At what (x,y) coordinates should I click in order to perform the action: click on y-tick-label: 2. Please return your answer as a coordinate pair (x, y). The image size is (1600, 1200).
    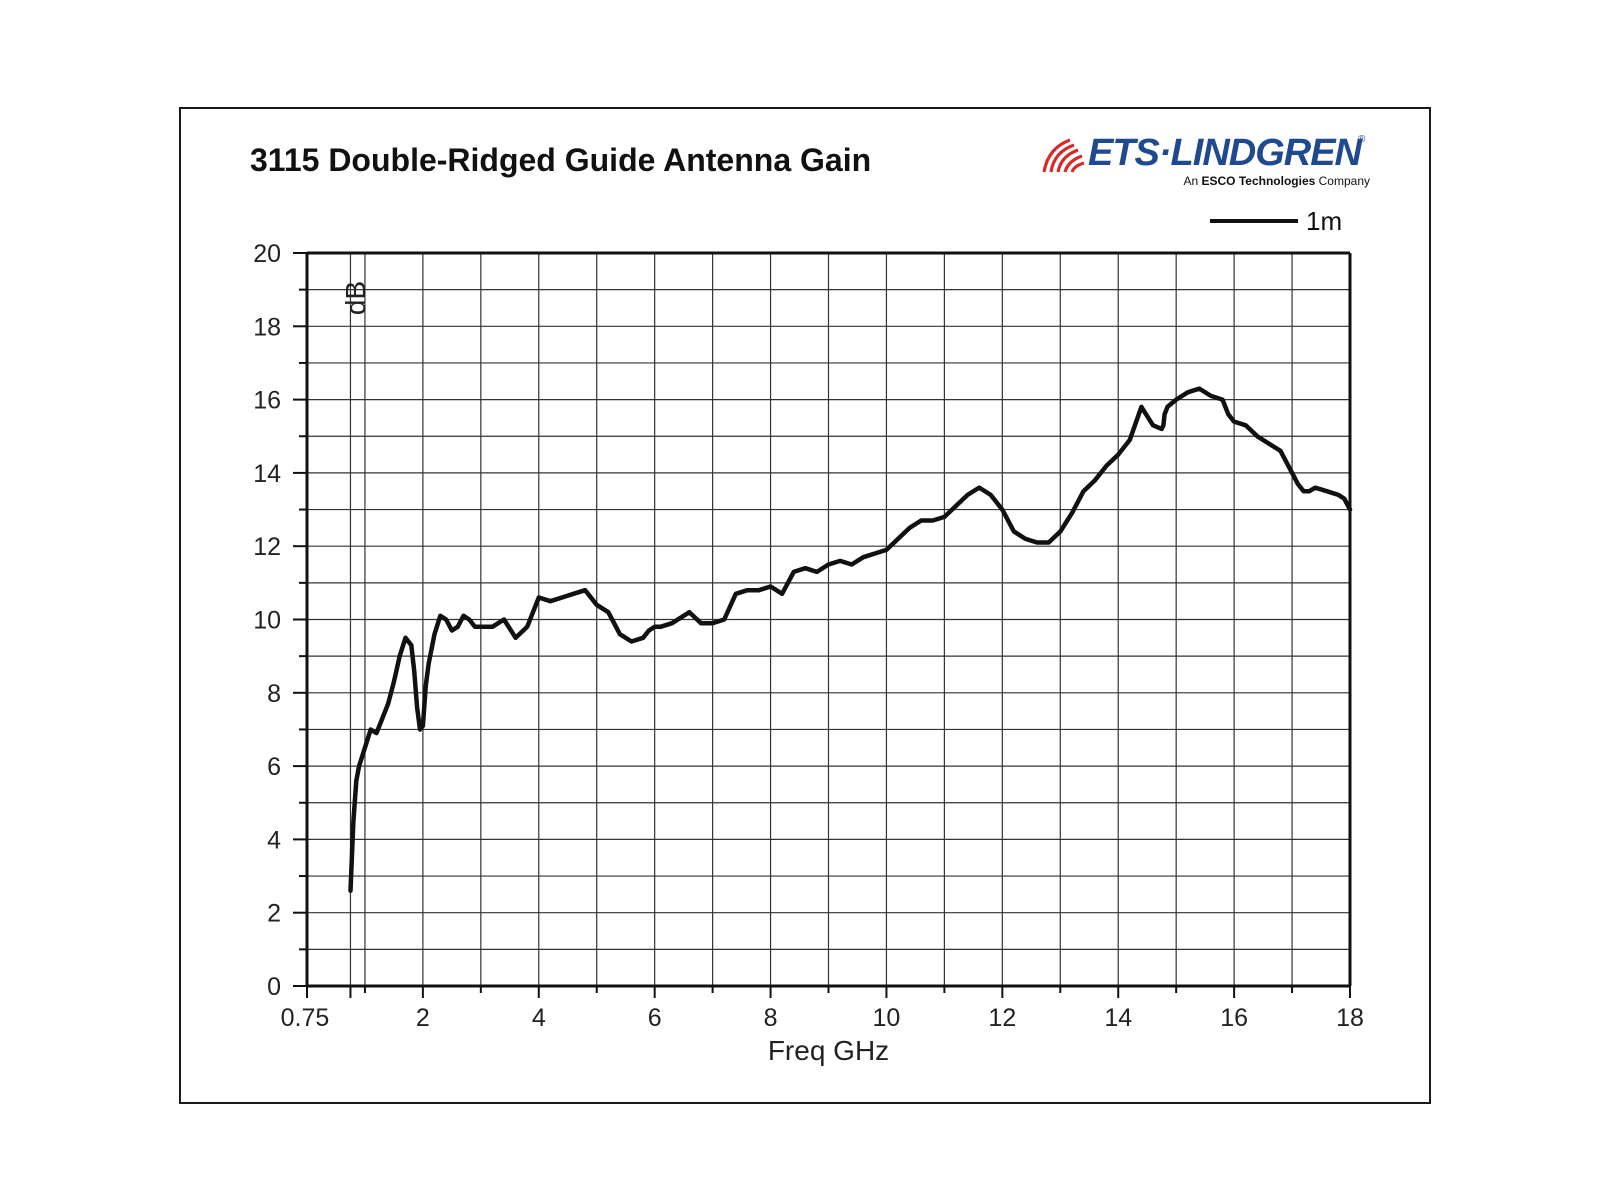
    Looking at the image, I should click on (274, 914).